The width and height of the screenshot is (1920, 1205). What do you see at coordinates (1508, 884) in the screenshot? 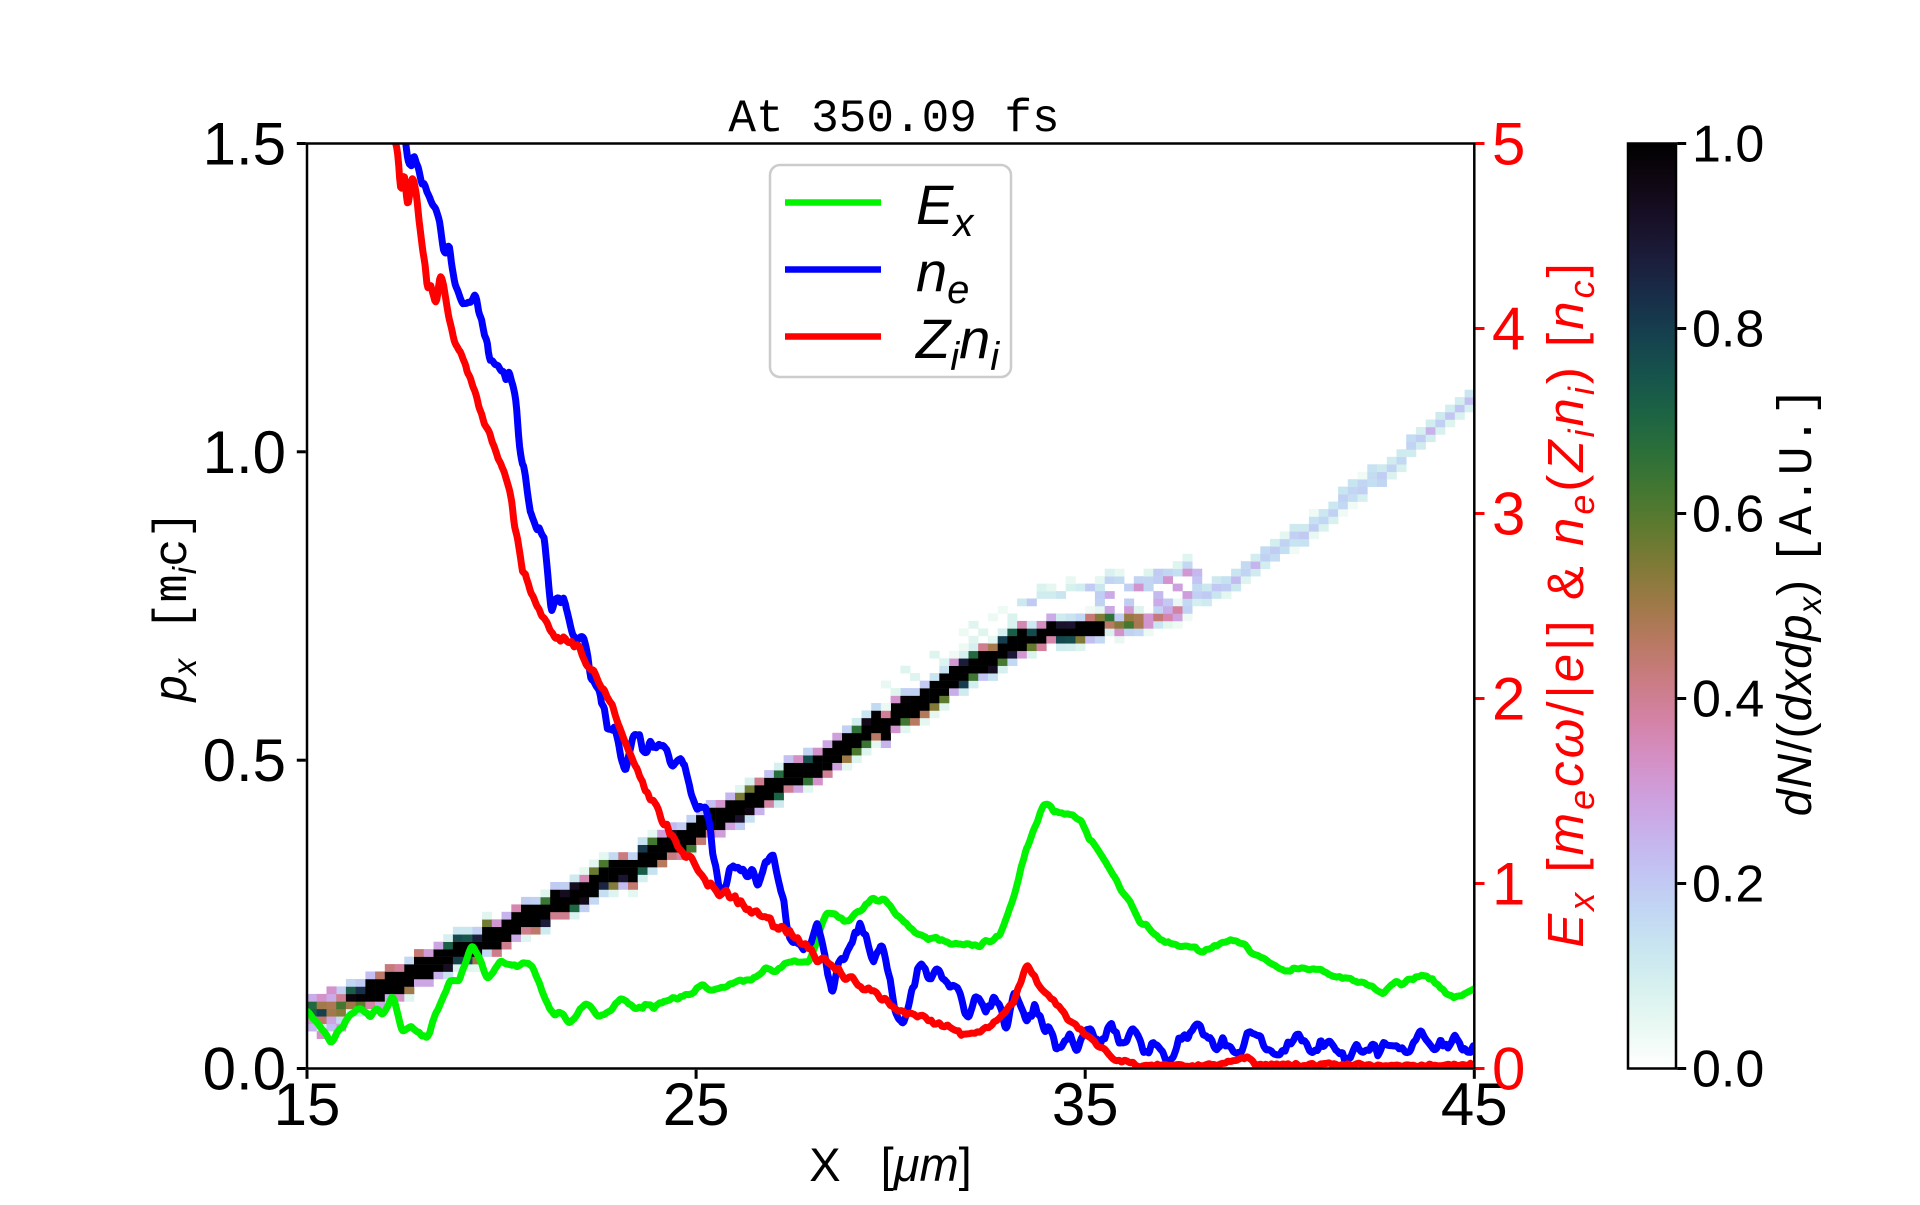
I see `svg-text: 1` at bounding box center [1508, 884].